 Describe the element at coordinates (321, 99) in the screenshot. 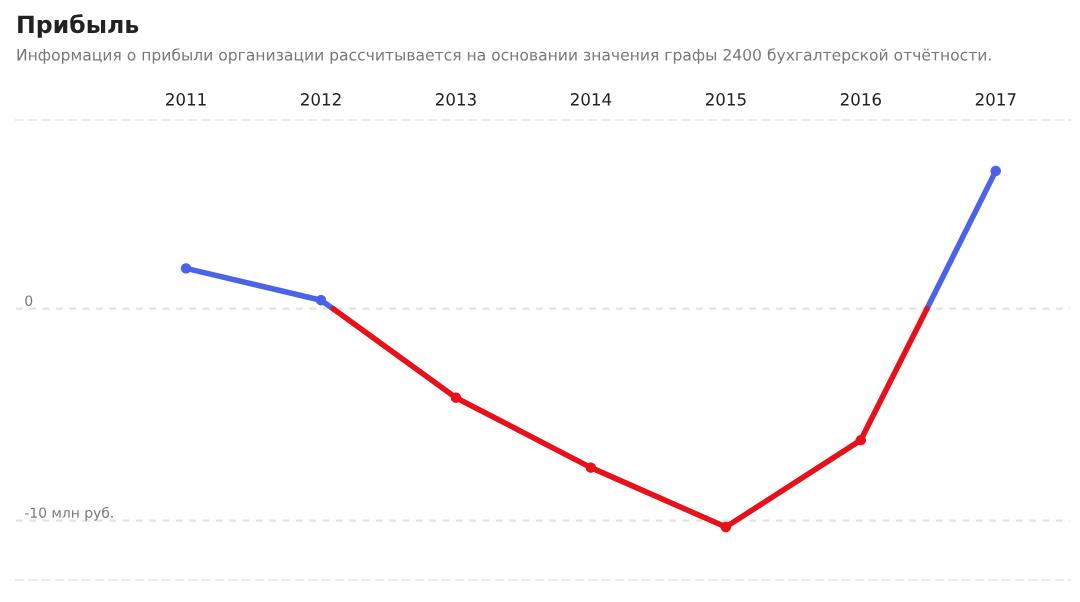

I see `x-tick-label: 2012` at that location.